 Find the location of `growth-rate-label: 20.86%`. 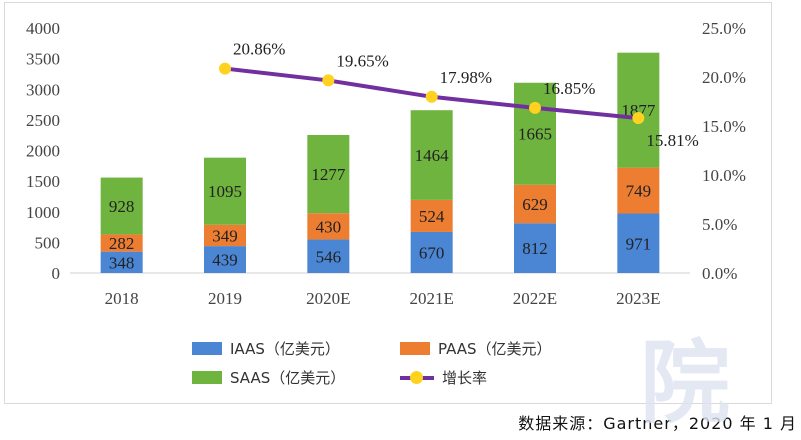

growth-rate-label: 20.86% is located at coordinates (259, 49).